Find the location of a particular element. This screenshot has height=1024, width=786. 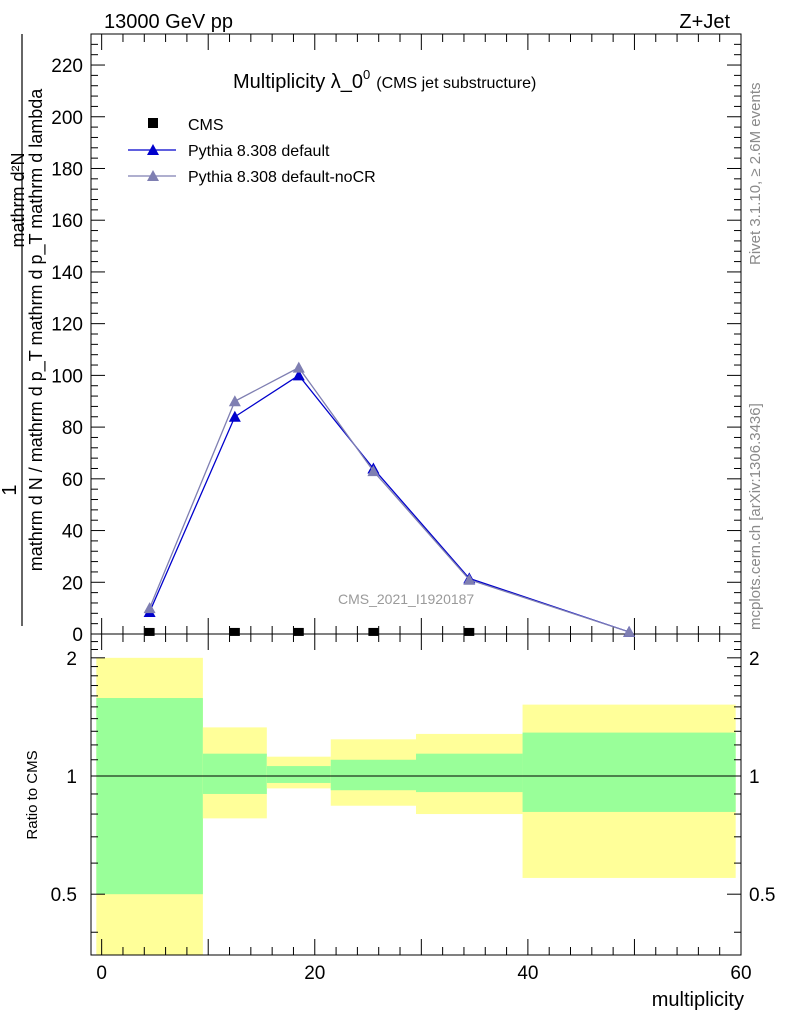

plot-title: Multiplicity λ_00 (CMS jet substructure) is located at coordinates (384, 80).